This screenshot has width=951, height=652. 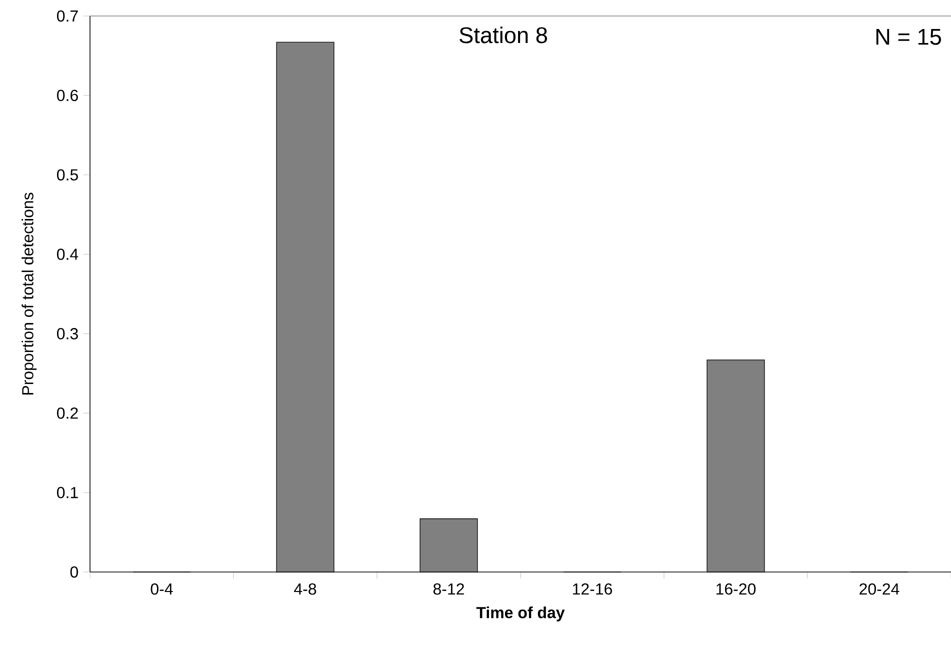 I want to click on y-tick-label: 0.7, so click(x=67, y=16).